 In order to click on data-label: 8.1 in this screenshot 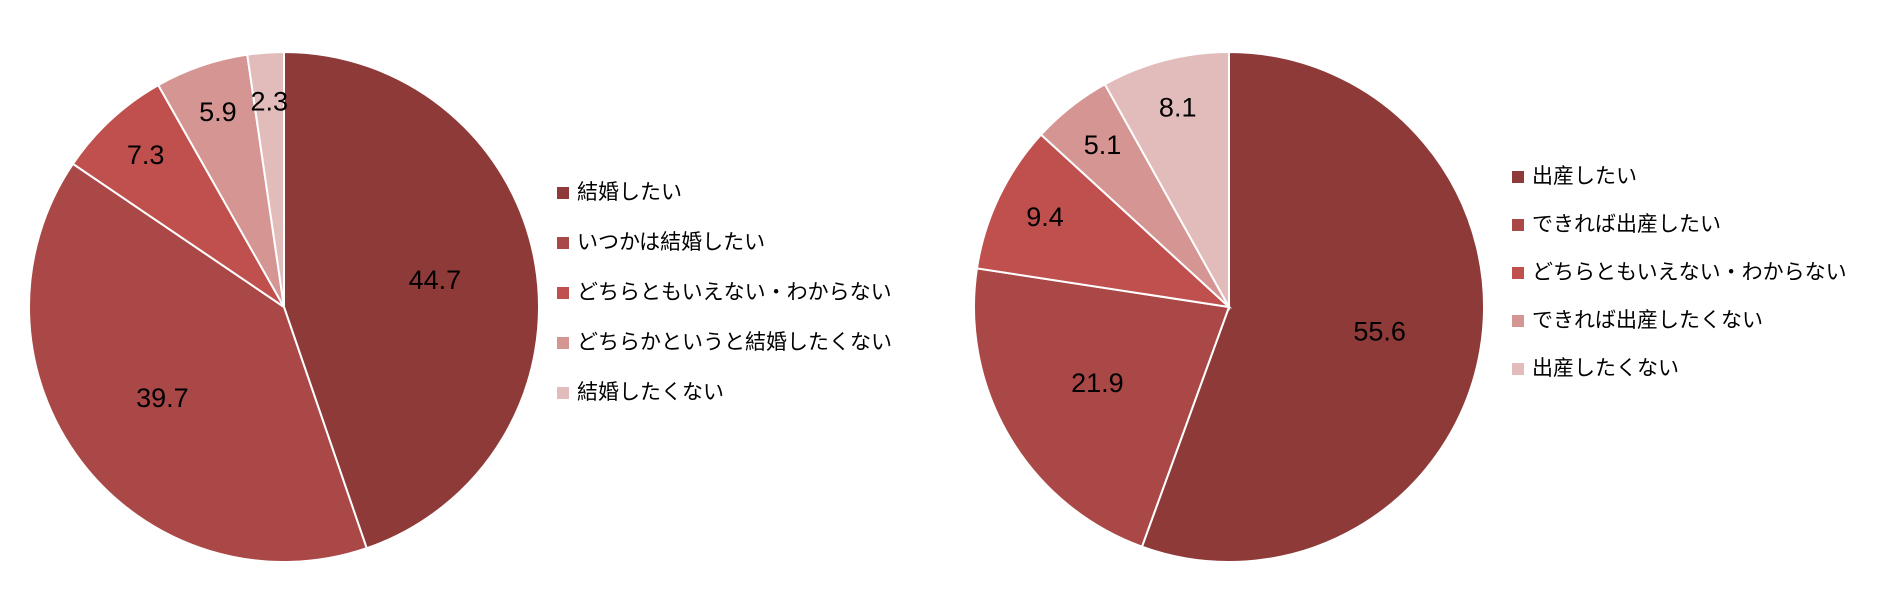, I will do `click(1178, 108)`.